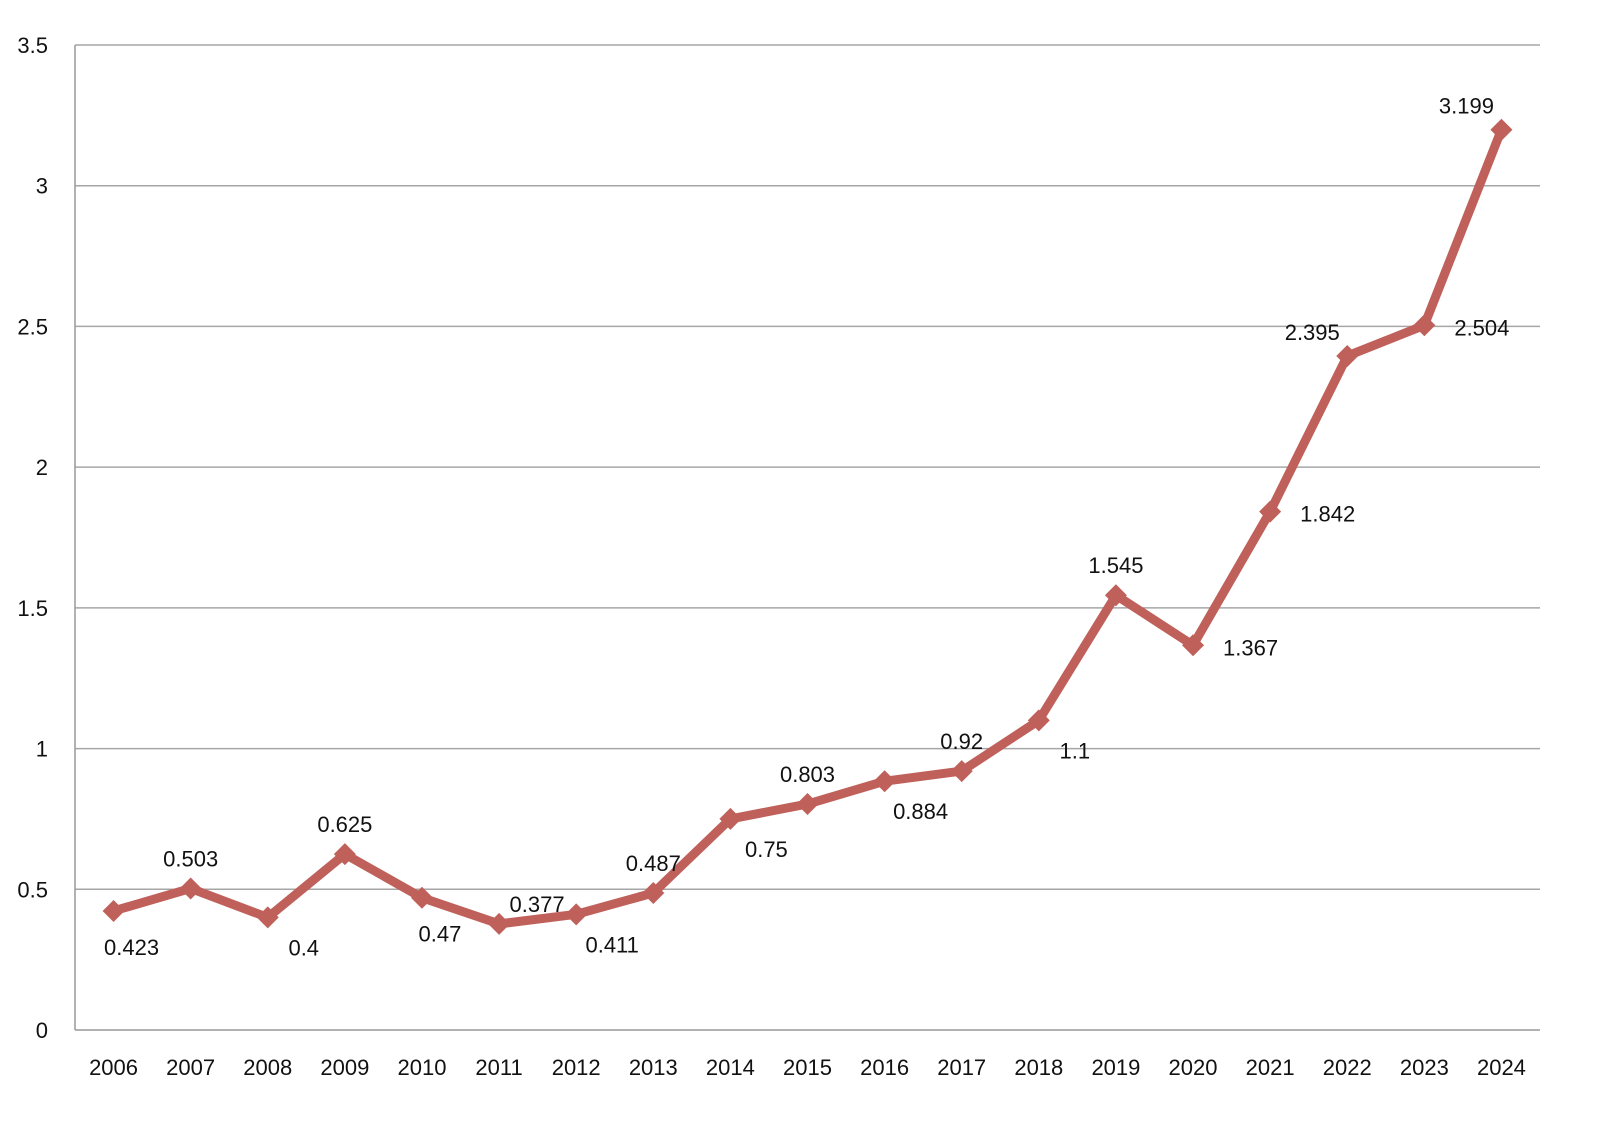 The image size is (1600, 1127). I want to click on x-tick-label: 2020, so click(1193, 1067).